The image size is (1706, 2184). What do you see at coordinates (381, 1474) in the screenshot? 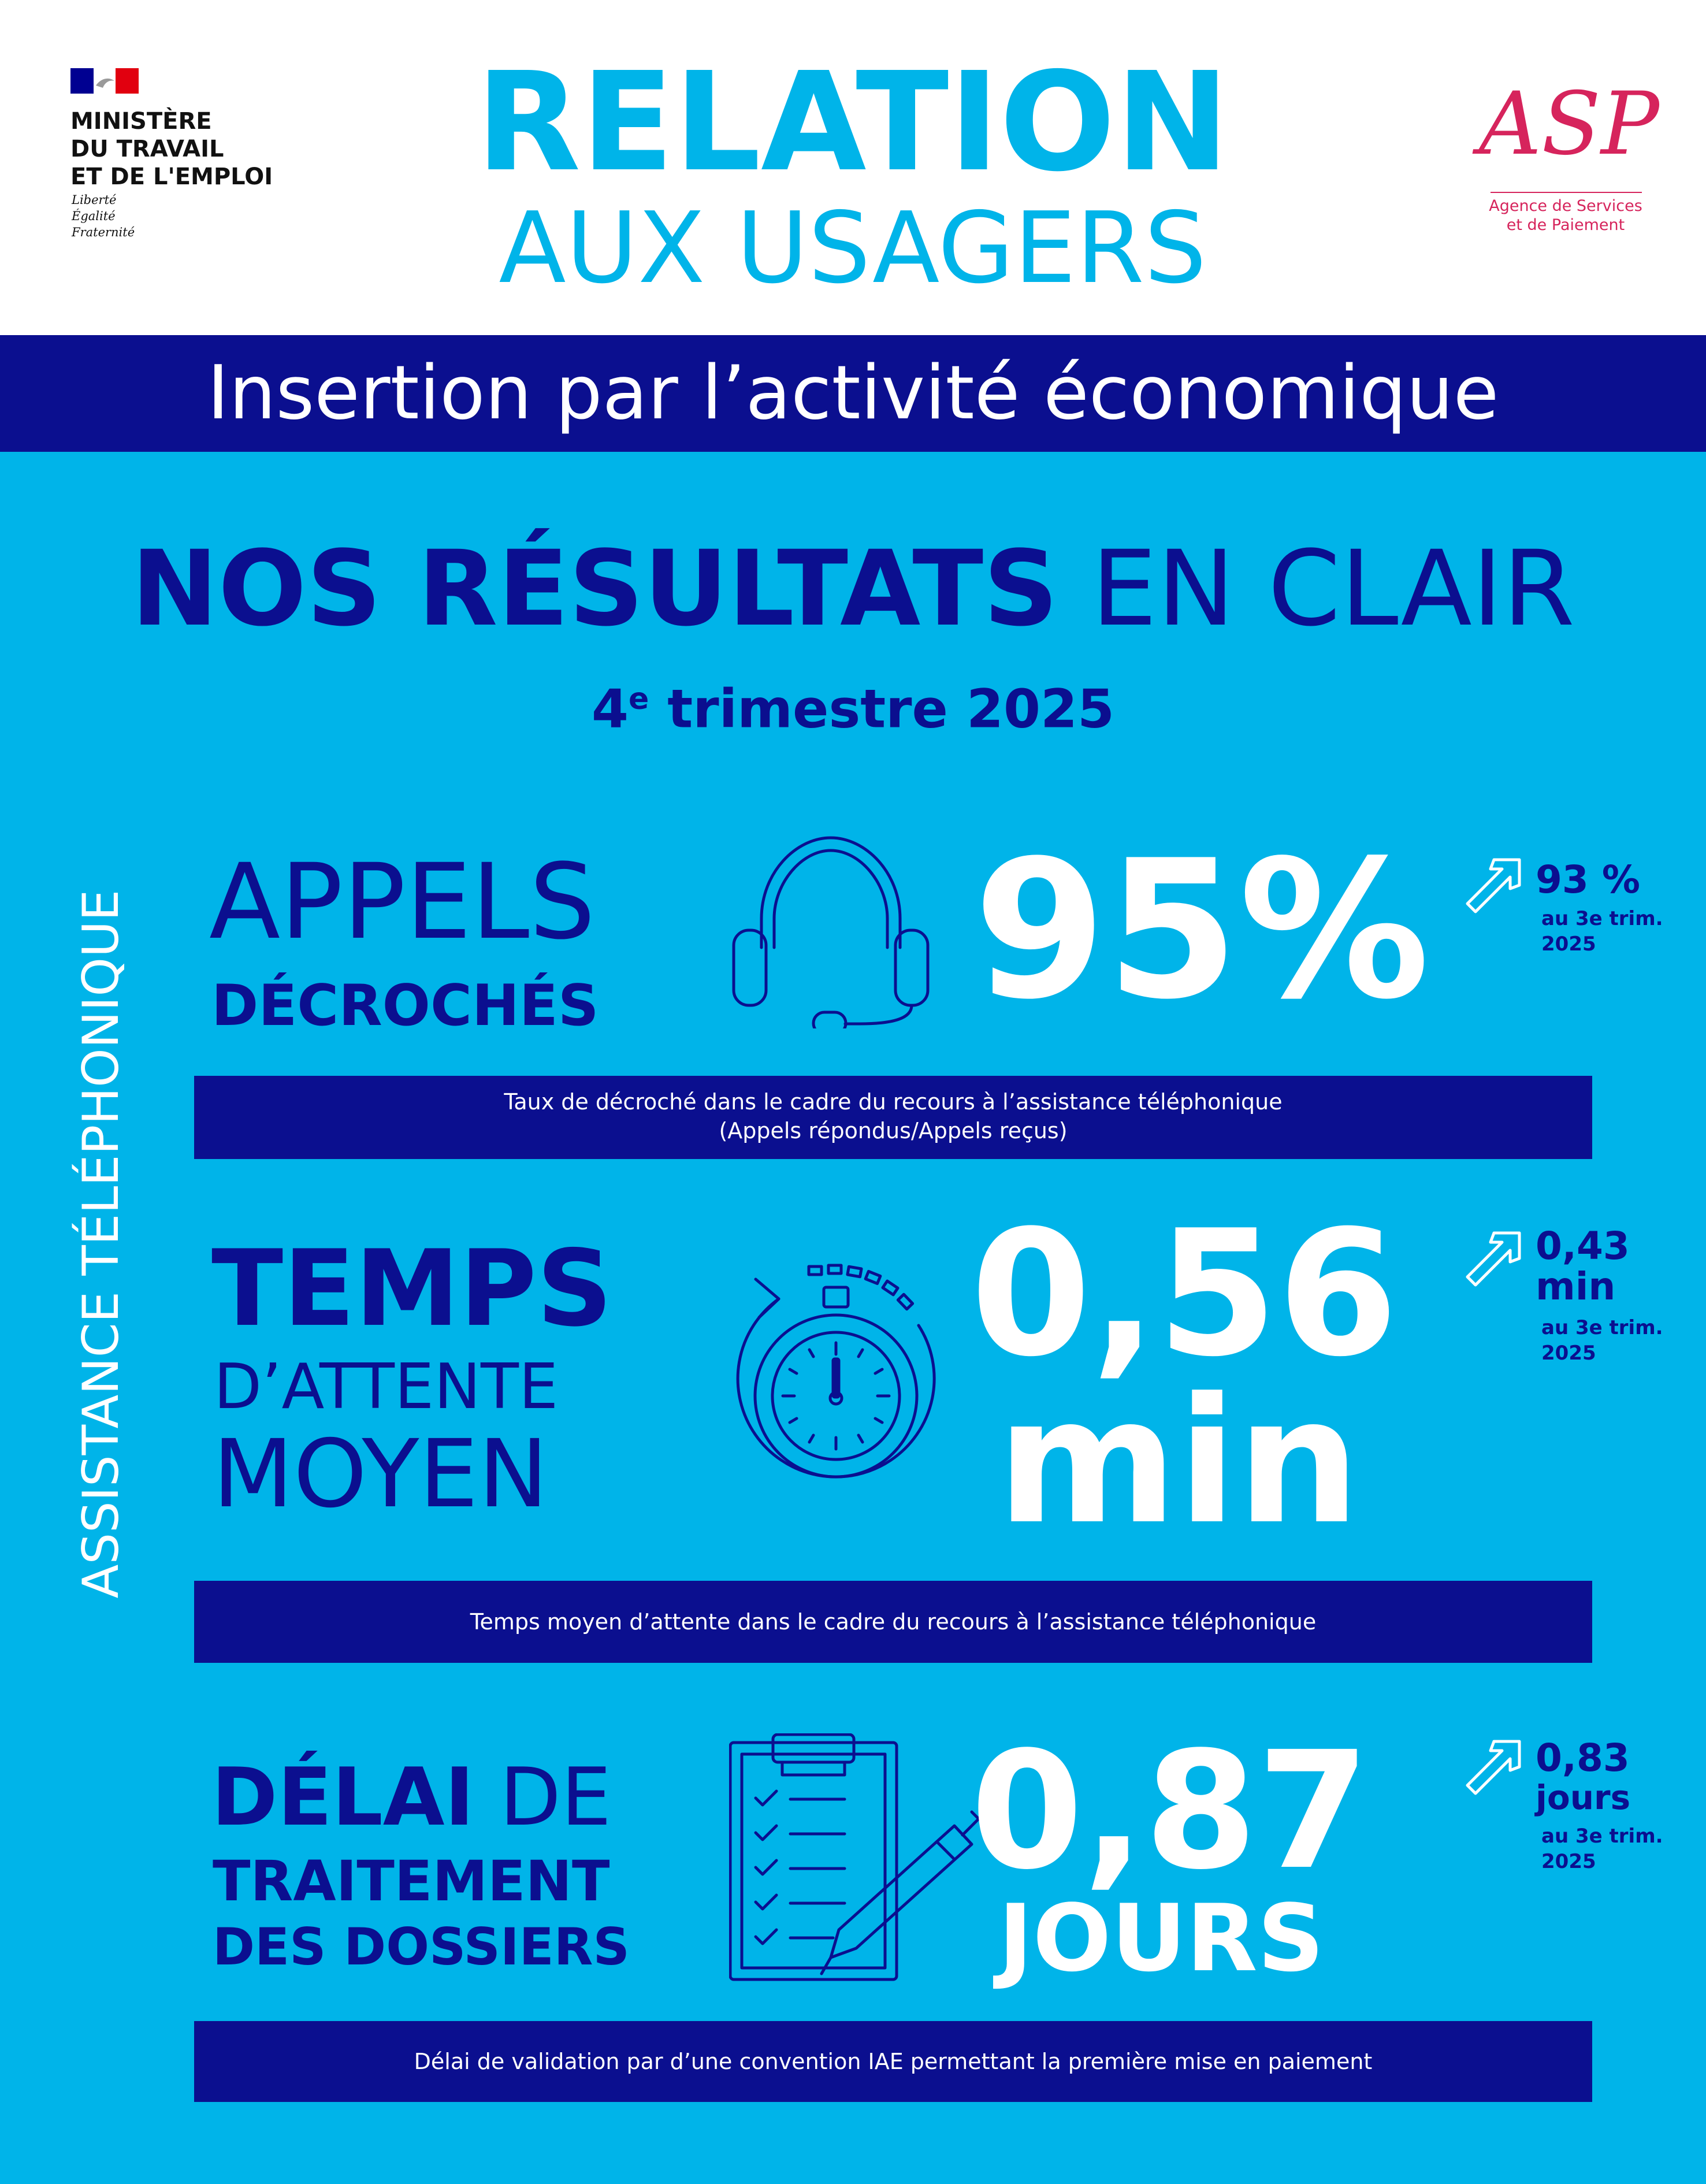
I see `metric2-label-line3: MOYEN` at bounding box center [381, 1474].